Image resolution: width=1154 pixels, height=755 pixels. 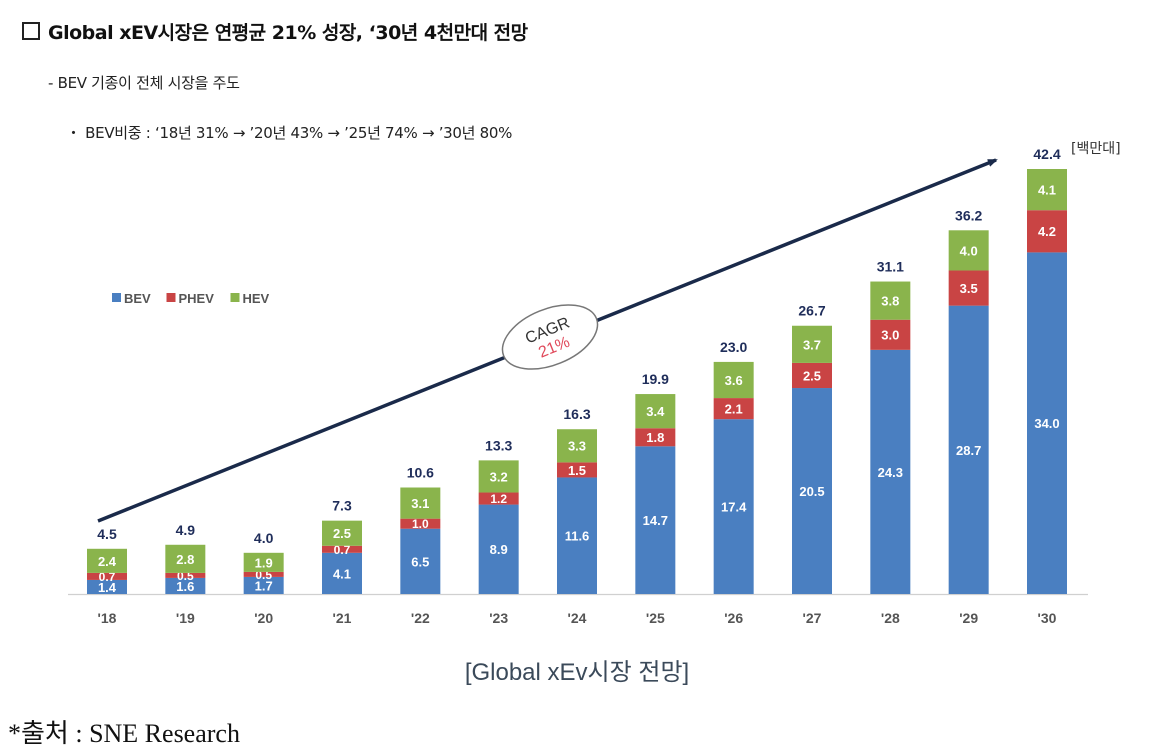 I want to click on x-tick-label: '27, so click(x=812, y=618).